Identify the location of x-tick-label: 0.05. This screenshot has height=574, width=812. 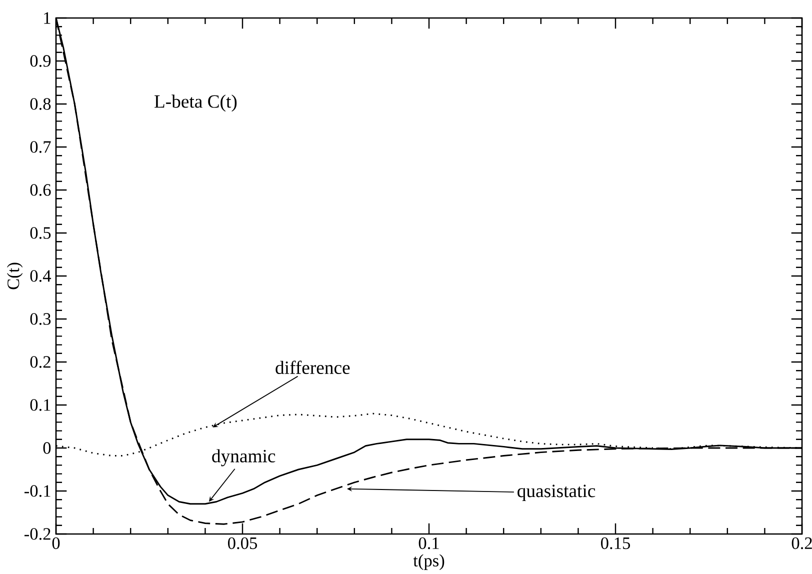
(242, 543).